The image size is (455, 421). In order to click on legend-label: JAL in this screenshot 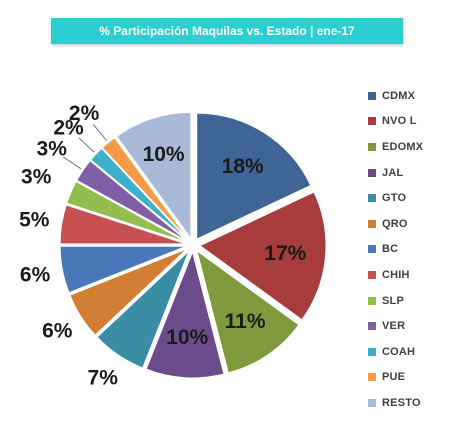, I will do `click(393, 172)`.